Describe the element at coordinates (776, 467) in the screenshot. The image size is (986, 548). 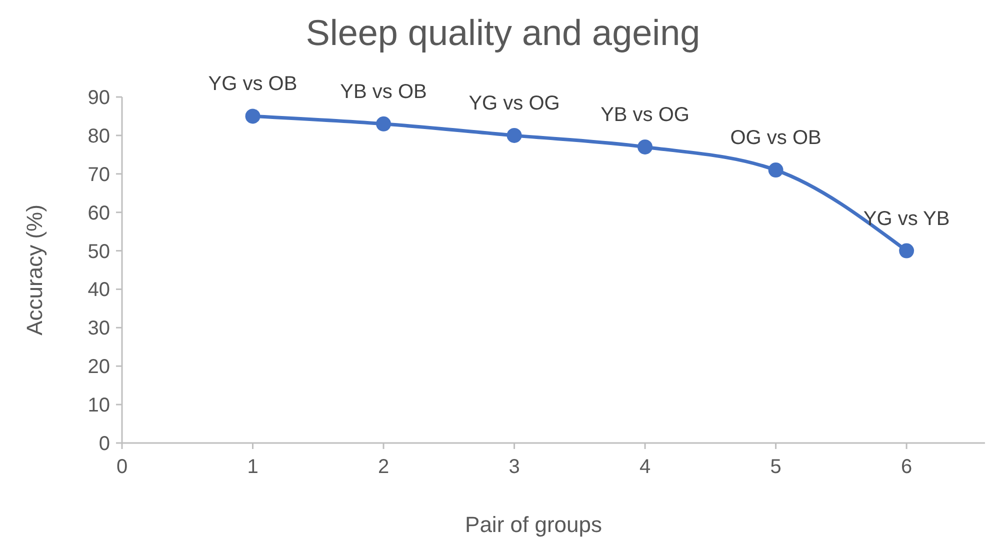
I see `x-tick-label: 5` at that location.